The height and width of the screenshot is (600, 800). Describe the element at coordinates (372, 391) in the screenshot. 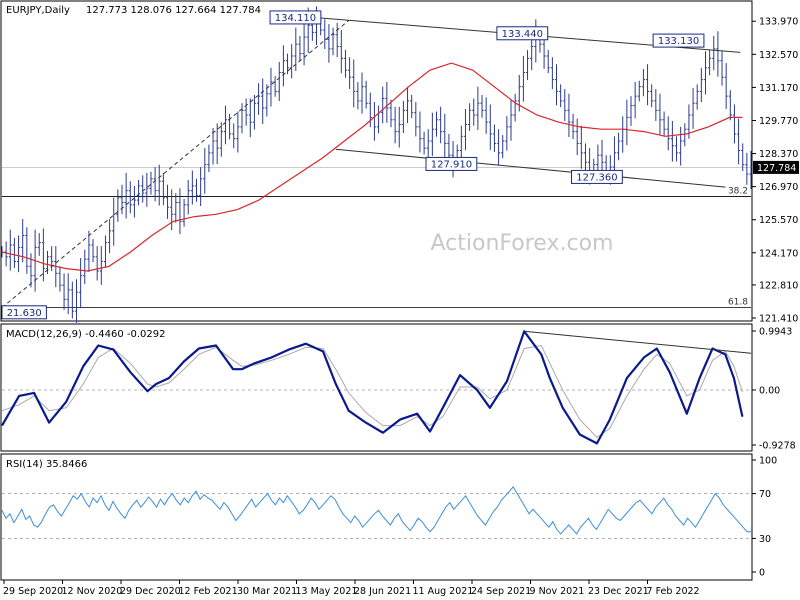

I see `macd-signal-line` at that location.